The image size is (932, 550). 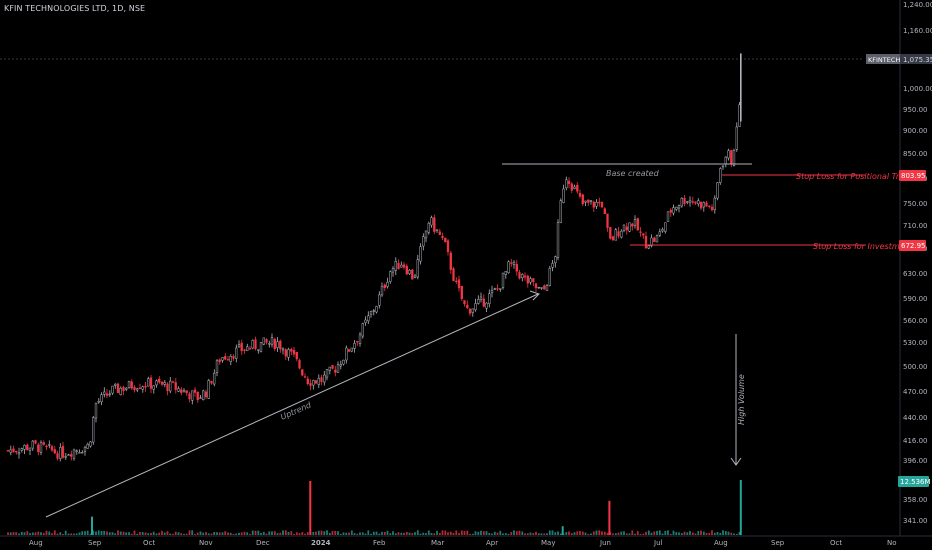 What do you see at coordinates (915, 521) in the screenshot?
I see `price-tick: 341.00` at bounding box center [915, 521].